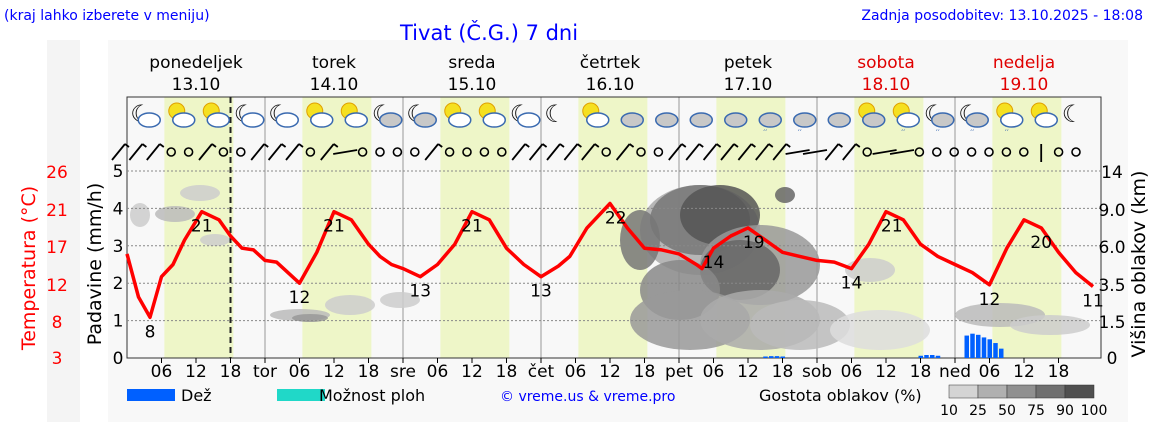 This screenshot has height=447, width=1152. Describe the element at coordinates (118, 172) in the screenshot. I see `precip-tick: 5` at that location.